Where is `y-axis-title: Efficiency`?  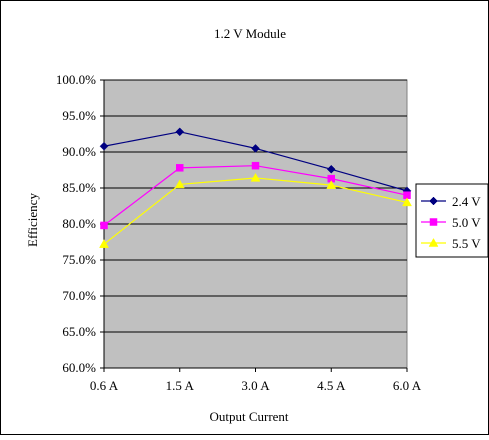 y-axis-title: Efficiency is located at coordinates (32, 220).